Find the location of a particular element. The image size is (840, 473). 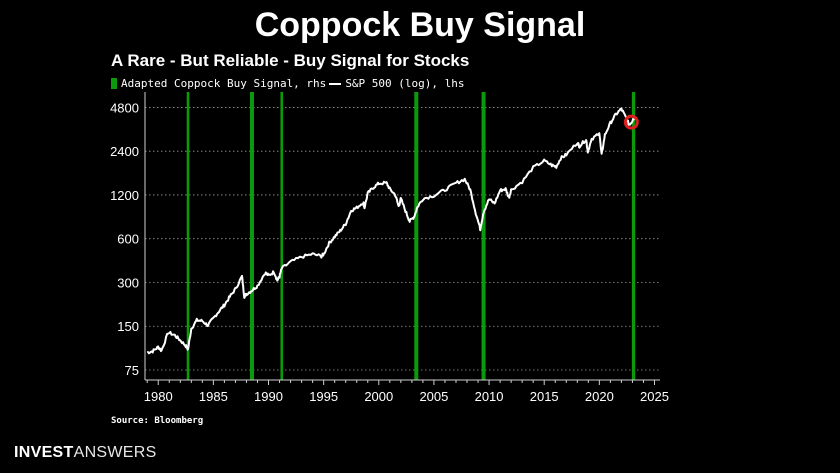

y-tick-label: 300 is located at coordinates (128, 282).